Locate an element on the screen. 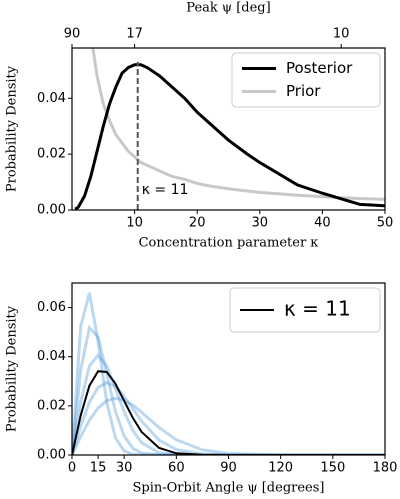 Image resolution: width=400 pixels, height=499 pixels. x-tick-label: 60 is located at coordinates (176, 468).